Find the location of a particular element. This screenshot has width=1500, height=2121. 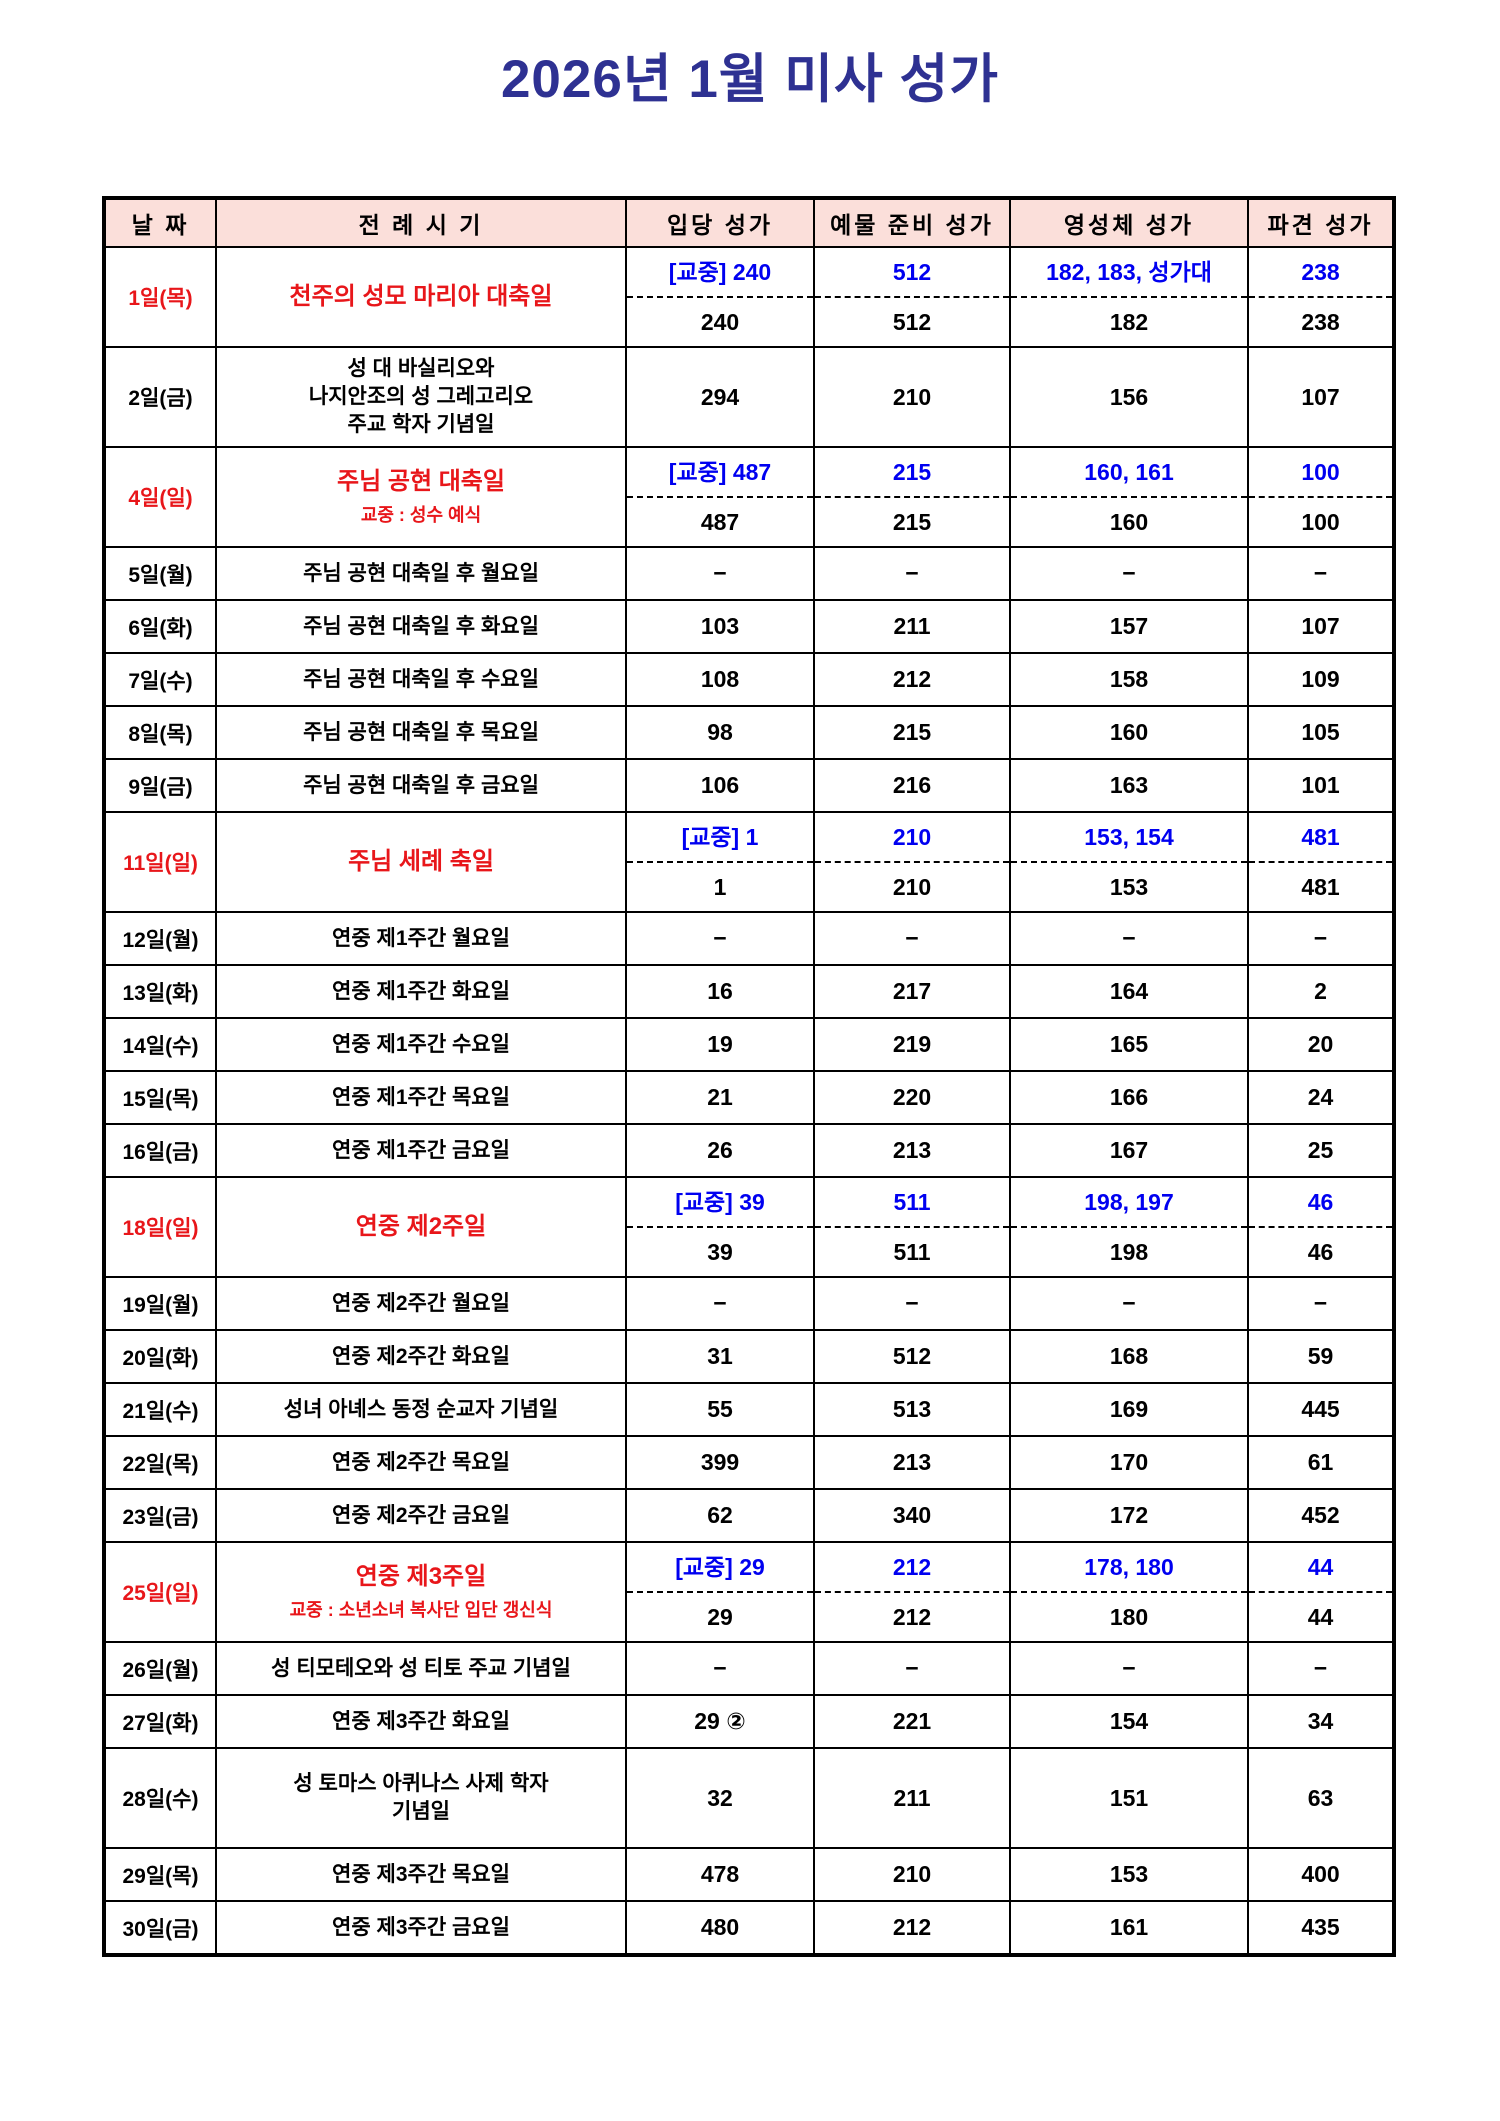

entrance-hymn-gyojung: [교중] 487 is located at coordinates (720, 473).